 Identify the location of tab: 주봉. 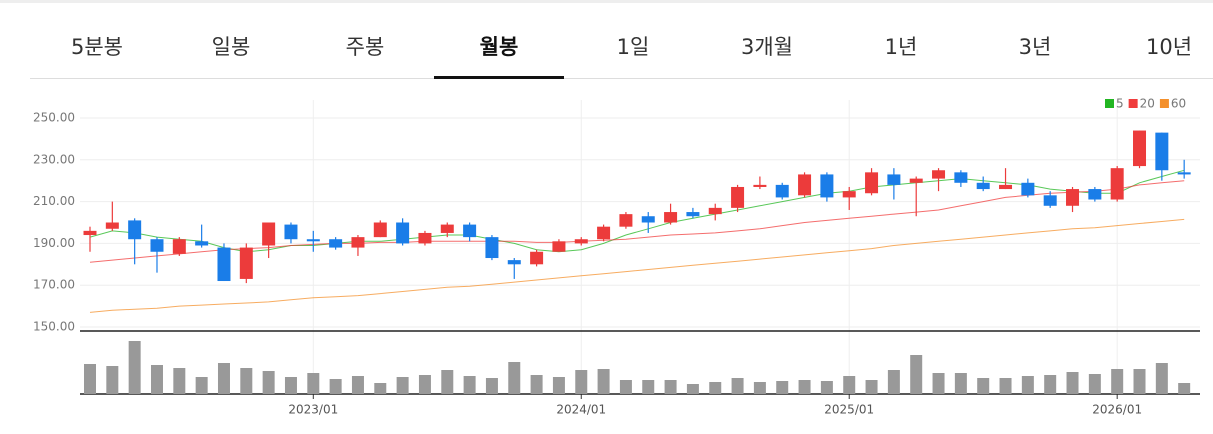
(365, 47).